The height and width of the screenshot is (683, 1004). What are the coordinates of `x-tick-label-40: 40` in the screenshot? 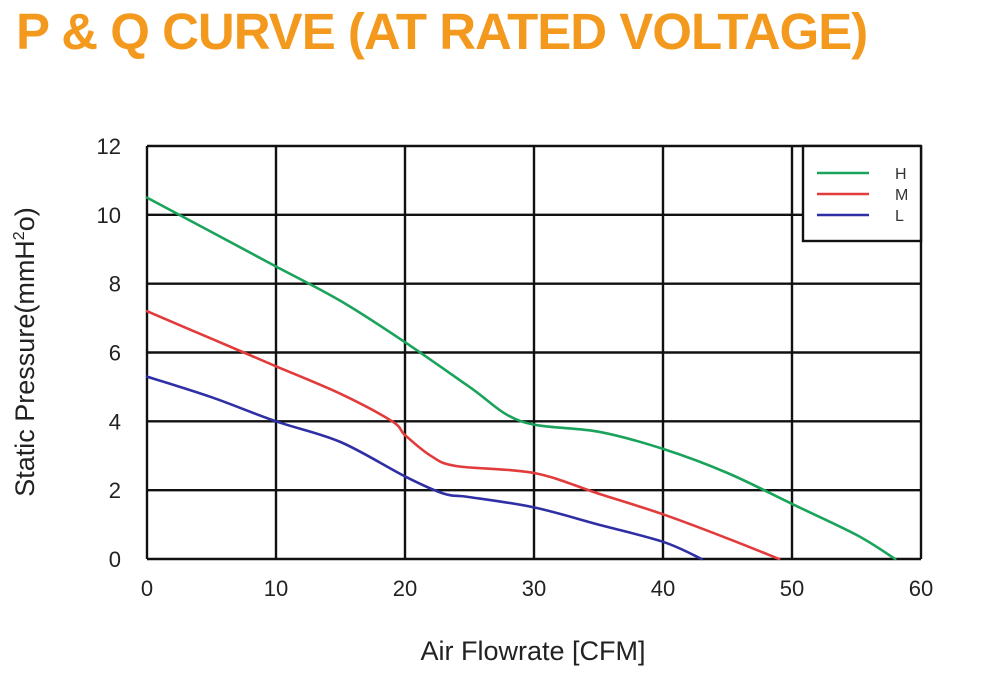 It's located at (663, 588).